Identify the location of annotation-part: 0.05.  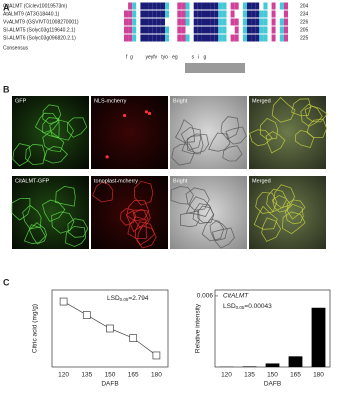
(124, 299).